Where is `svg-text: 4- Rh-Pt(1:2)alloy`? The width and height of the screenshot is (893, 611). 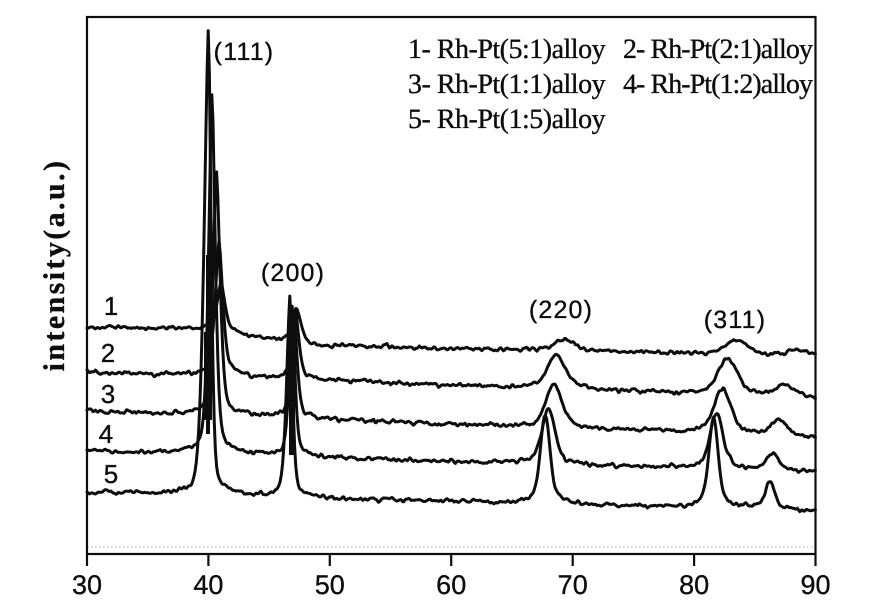 svg-text: 4- Rh-Pt(1:2)alloy is located at coordinates (718, 84).